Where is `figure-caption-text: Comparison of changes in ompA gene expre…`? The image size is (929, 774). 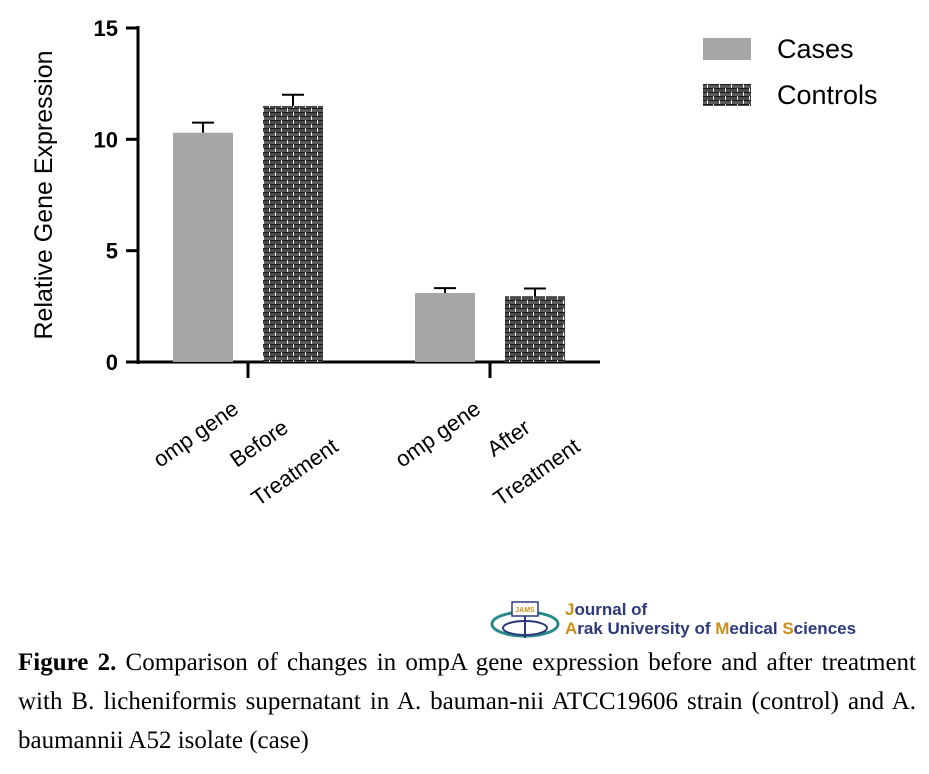
figure-caption-text: Comparison of changes in ompA gene expre… is located at coordinates (467, 701).